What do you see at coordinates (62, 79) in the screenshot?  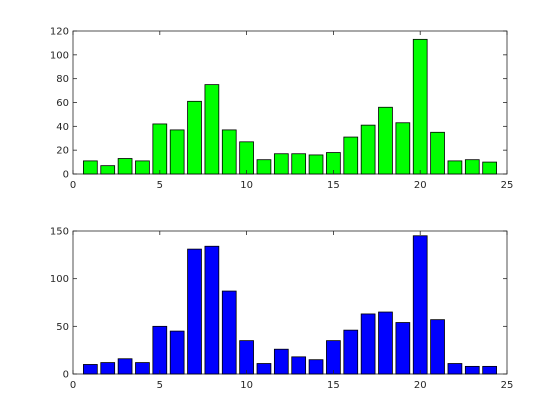 I see `top-y-tick-label: 80` at bounding box center [62, 79].